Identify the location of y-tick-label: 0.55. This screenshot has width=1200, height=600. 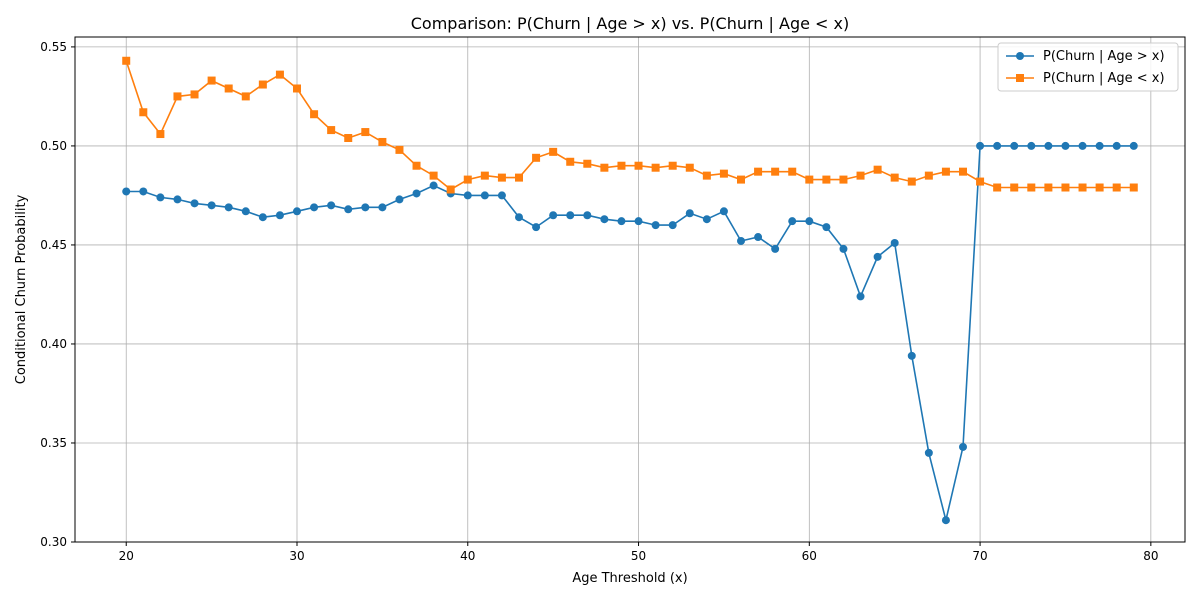
(53, 47).